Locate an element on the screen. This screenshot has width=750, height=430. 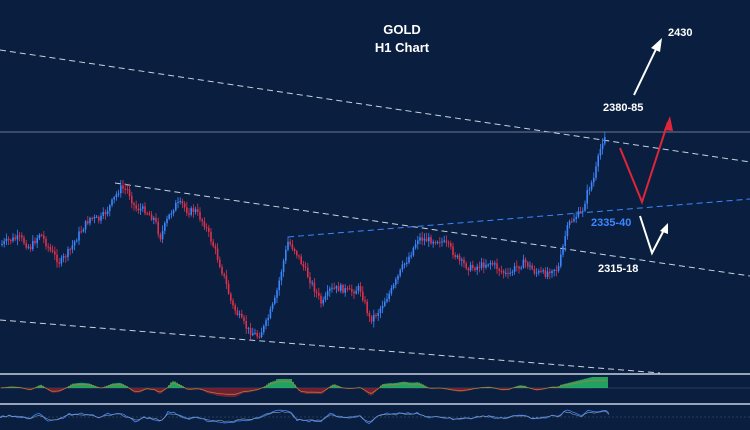
oscillator-line-grey is located at coordinates (305, 417).